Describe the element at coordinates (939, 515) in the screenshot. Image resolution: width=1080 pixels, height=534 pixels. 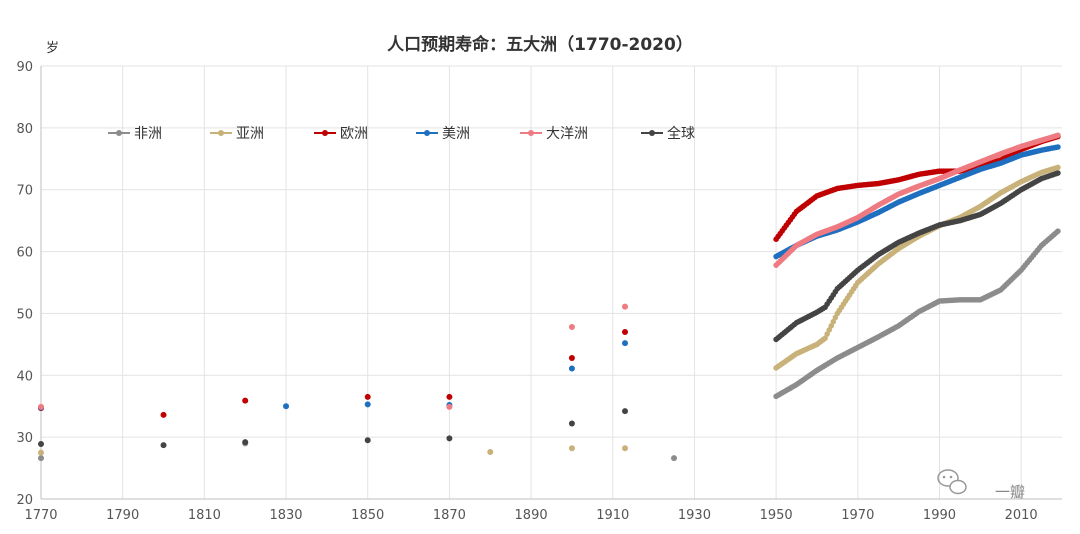
I see `x-tick-label: 1990` at that location.